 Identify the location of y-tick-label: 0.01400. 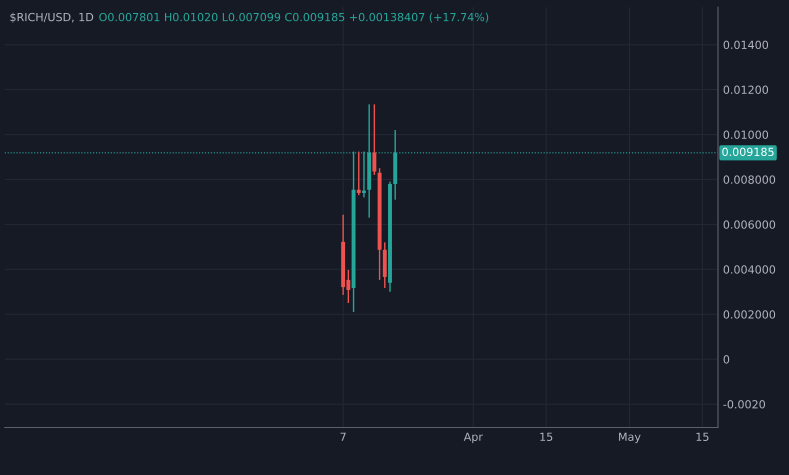
(746, 45).